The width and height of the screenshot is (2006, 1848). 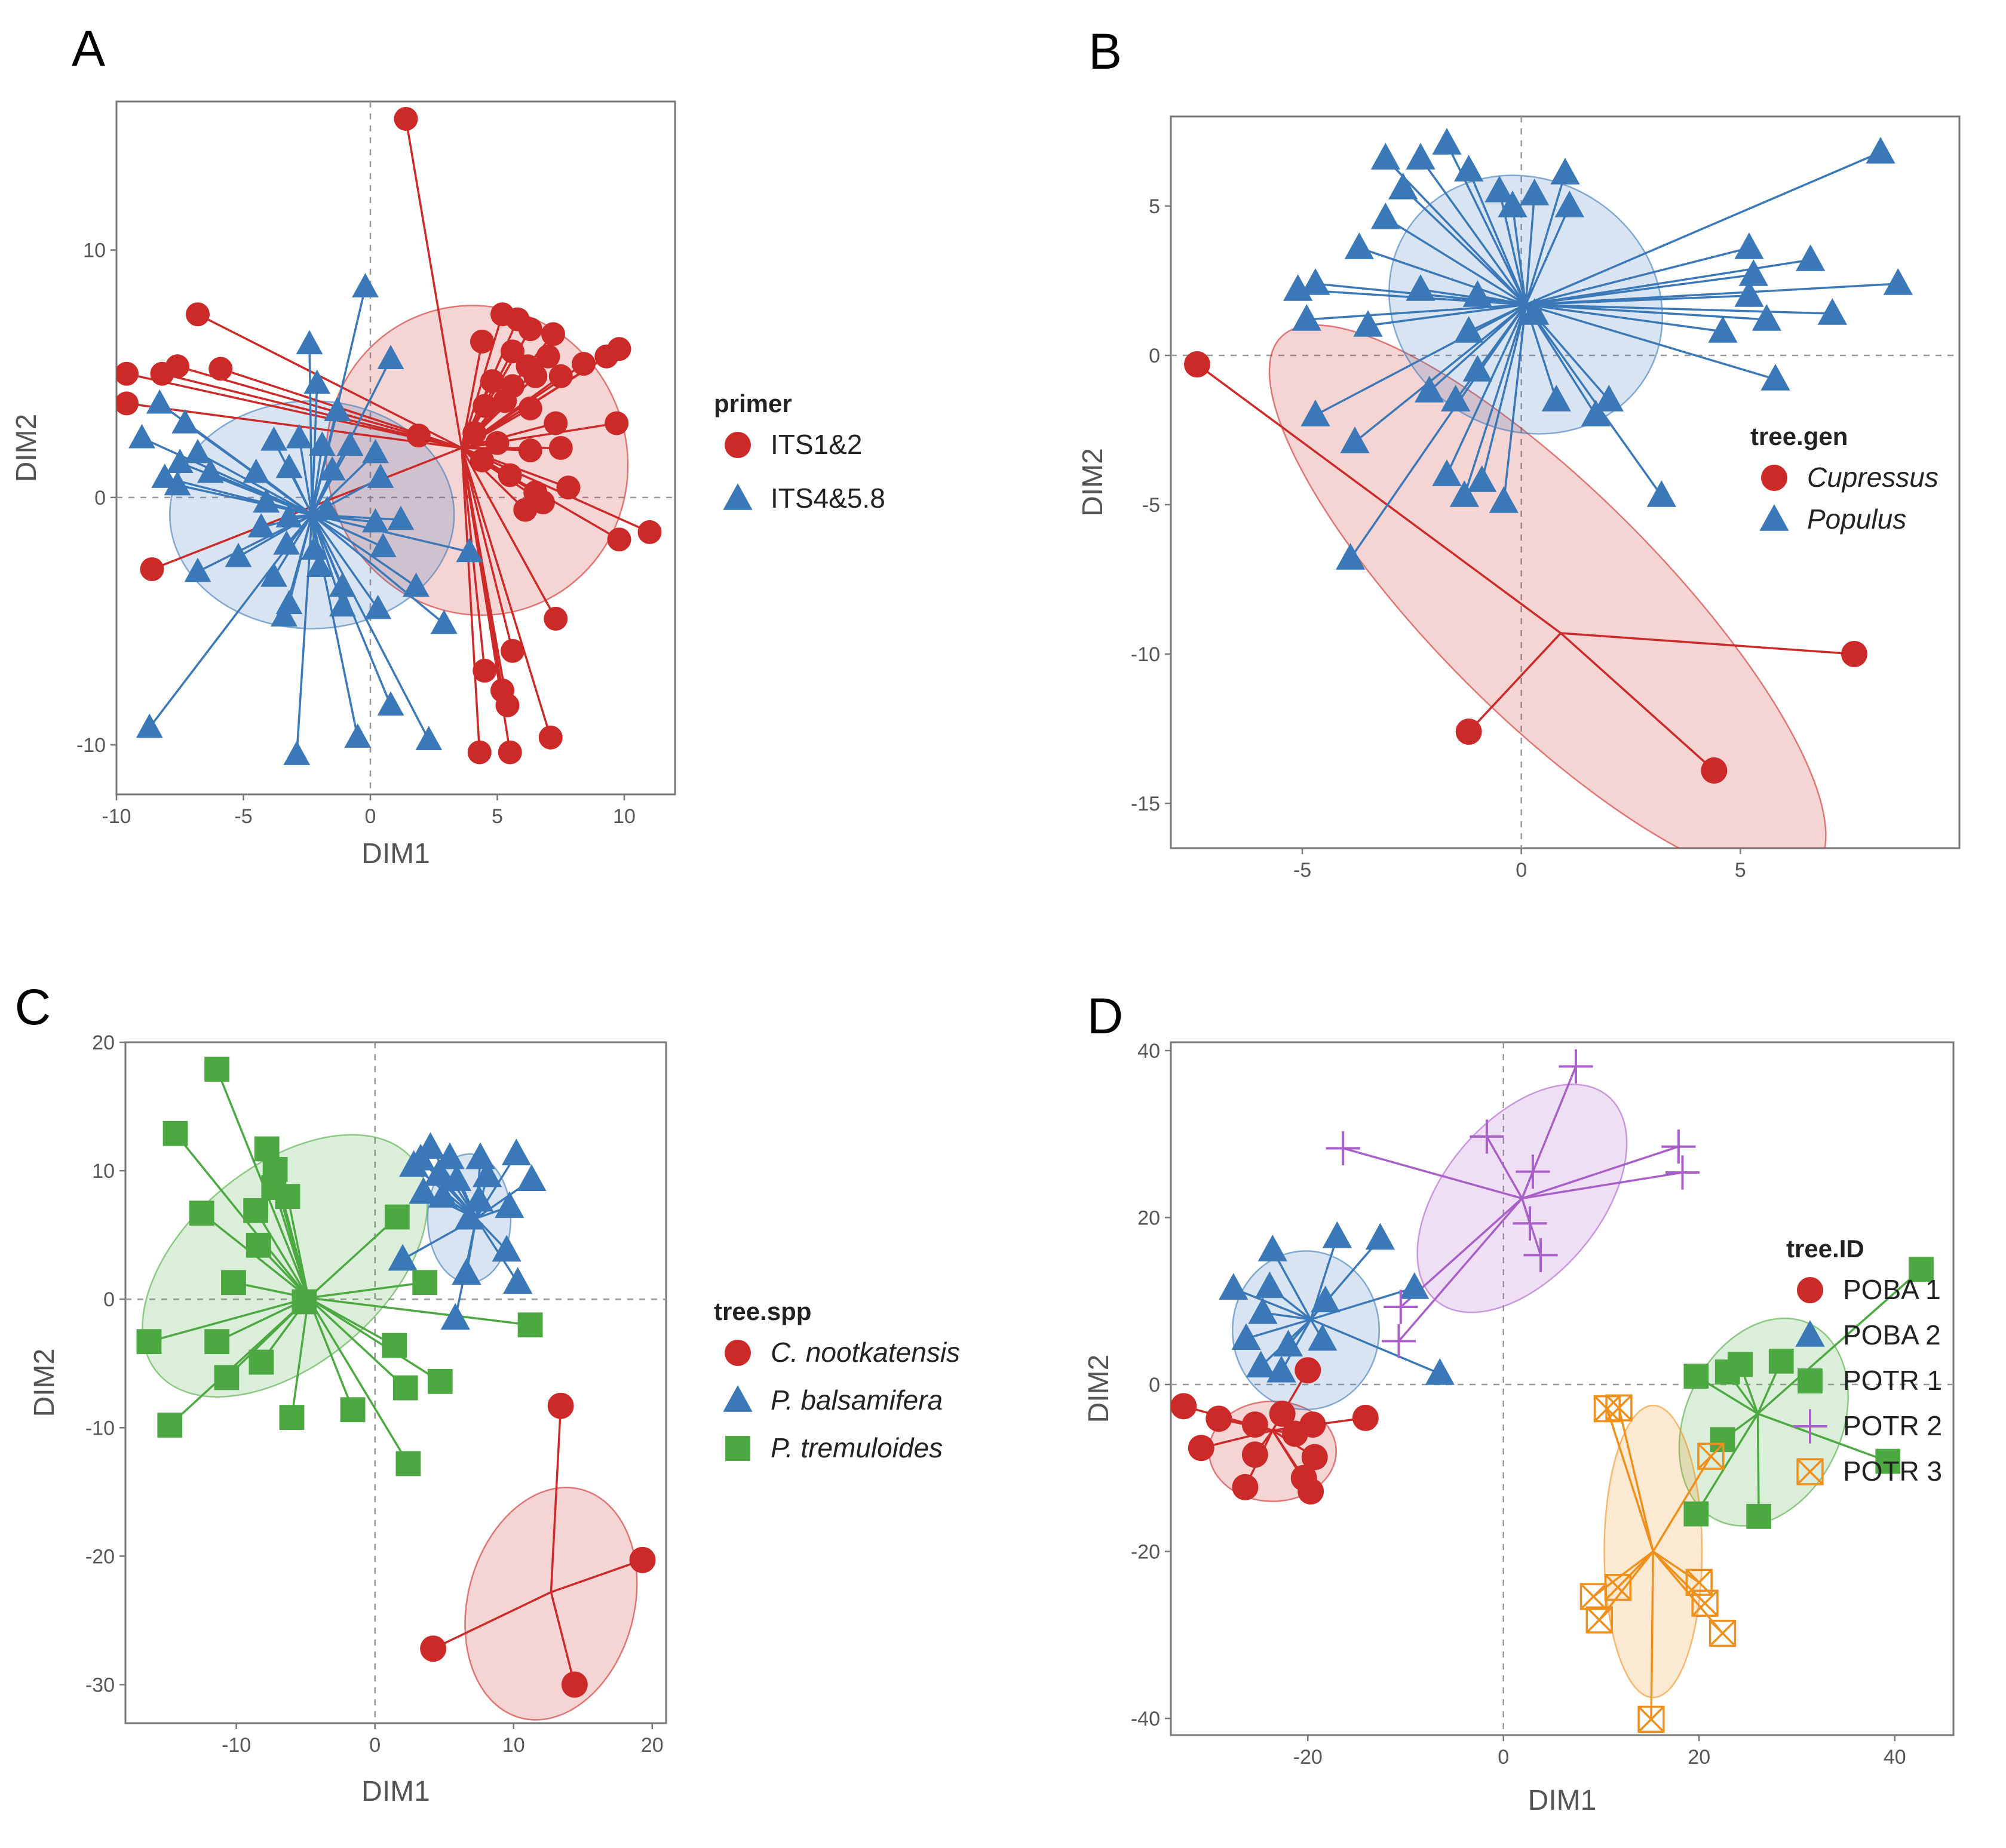 I want to click on legend-key-p-tremuloides, so click(x=737, y=1448).